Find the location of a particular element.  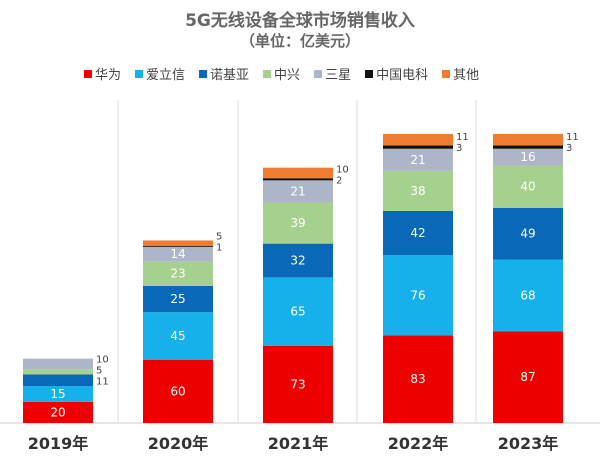

data-label: 39 is located at coordinates (297, 223).